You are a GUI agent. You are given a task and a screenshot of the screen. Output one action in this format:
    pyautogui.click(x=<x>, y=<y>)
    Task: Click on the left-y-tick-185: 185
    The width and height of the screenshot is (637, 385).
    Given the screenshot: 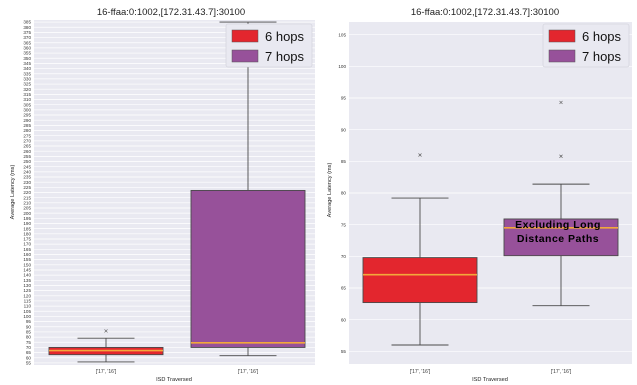 What is the action you would take?
    pyautogui.click(x=27, y=228)
    